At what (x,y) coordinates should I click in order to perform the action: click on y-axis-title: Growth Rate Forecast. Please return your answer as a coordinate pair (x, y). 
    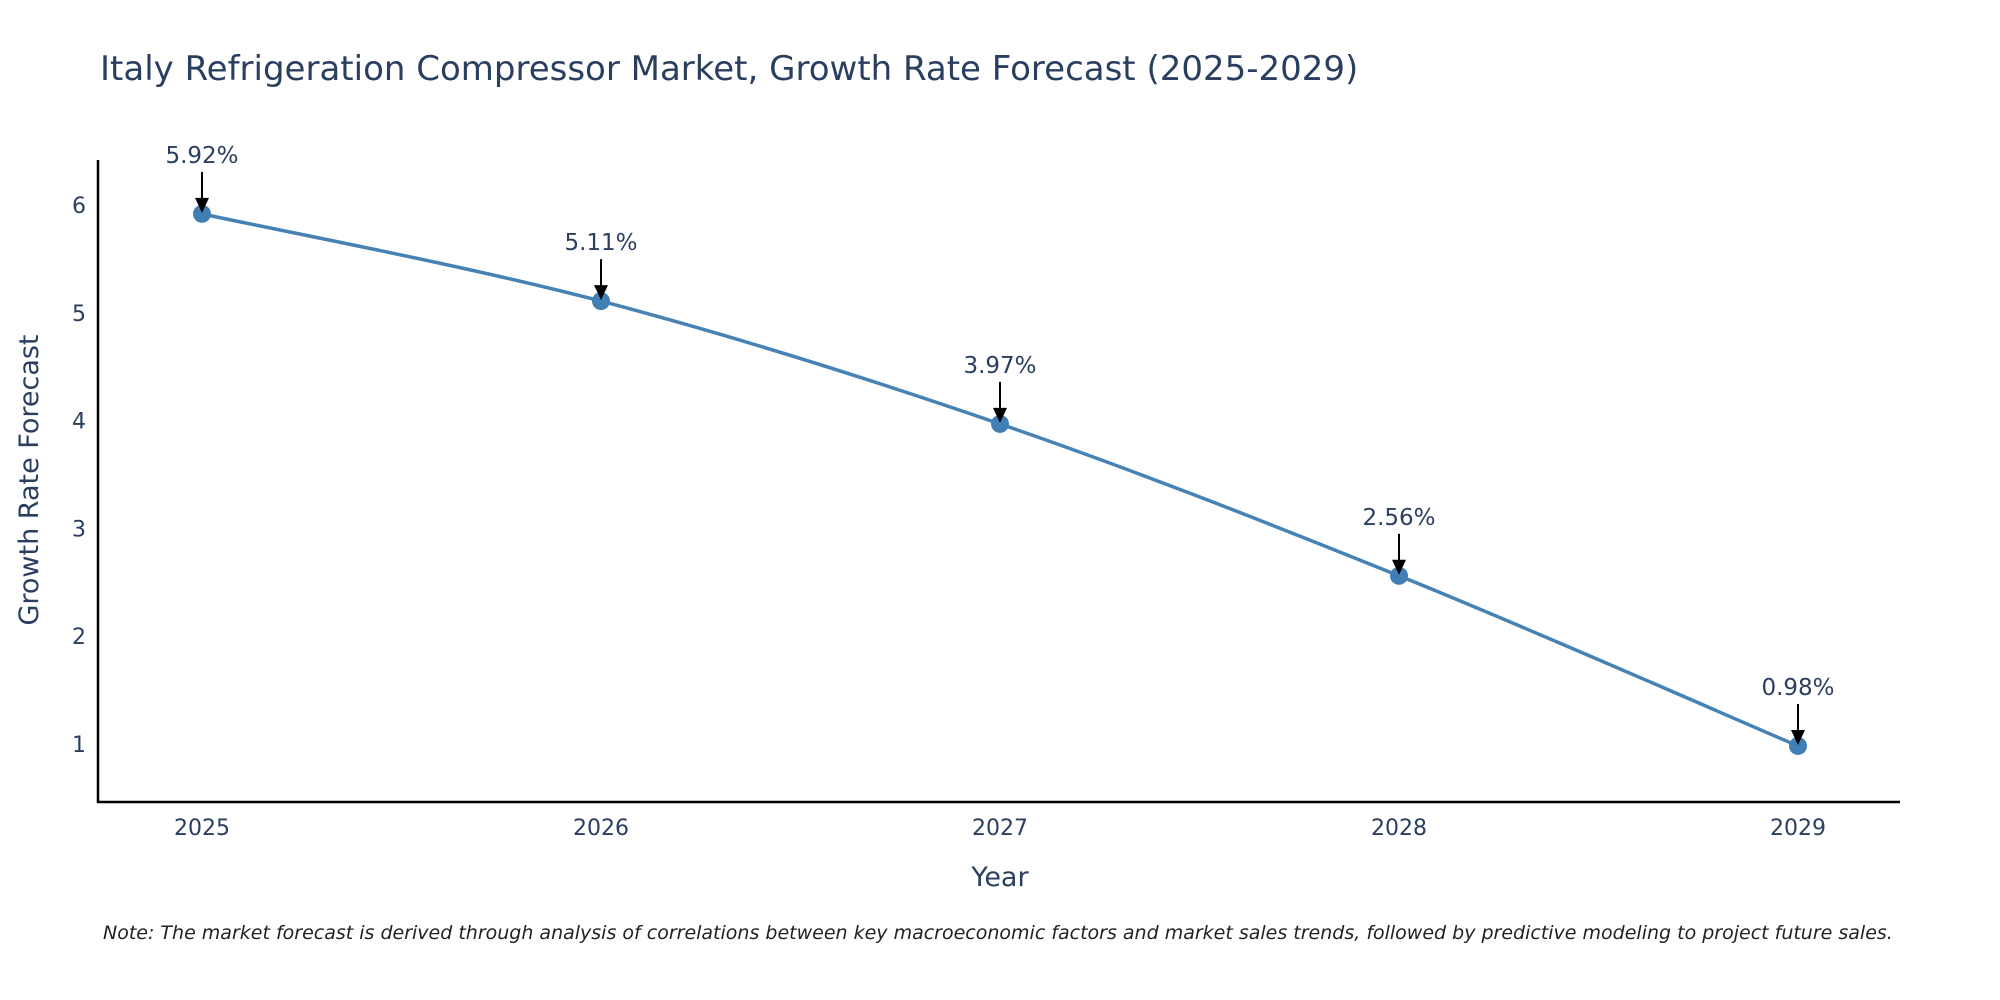
    Looking at the image, I should click on (29, 479).